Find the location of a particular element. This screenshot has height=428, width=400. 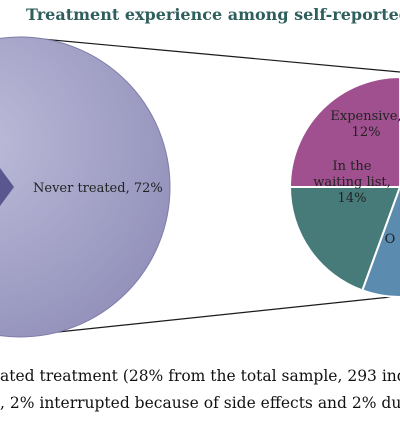

pie-slice-o is located at coordinates (380, 241).